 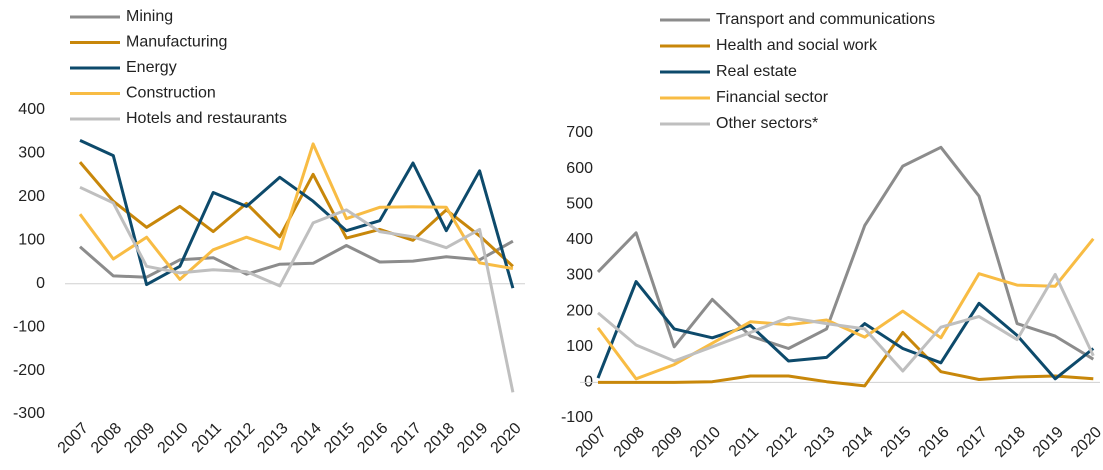 I want to click on y-tick-label: 600, so click(x=579, y=168).